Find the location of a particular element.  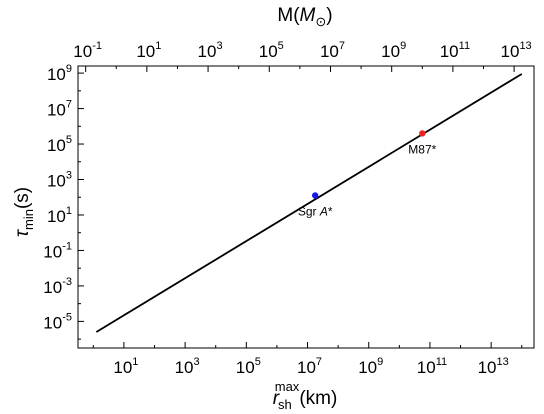

y-tick-label: 10⁷ is located at coordinates (59, 109).